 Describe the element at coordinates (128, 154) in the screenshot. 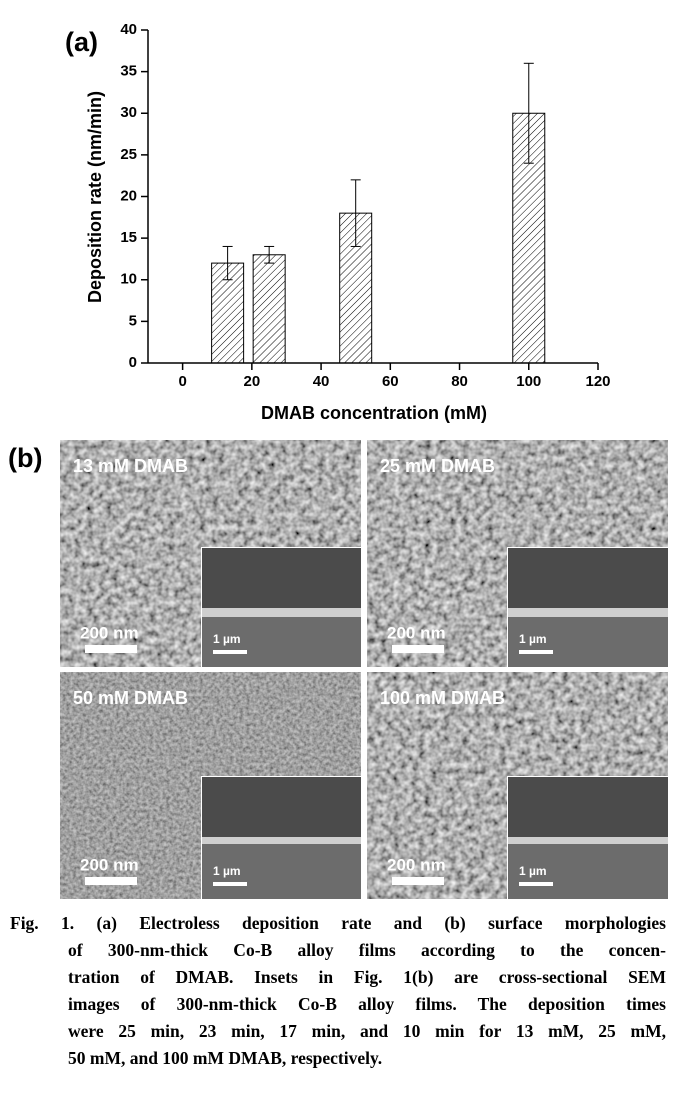

I see `y-tick-label: 25` at that location.